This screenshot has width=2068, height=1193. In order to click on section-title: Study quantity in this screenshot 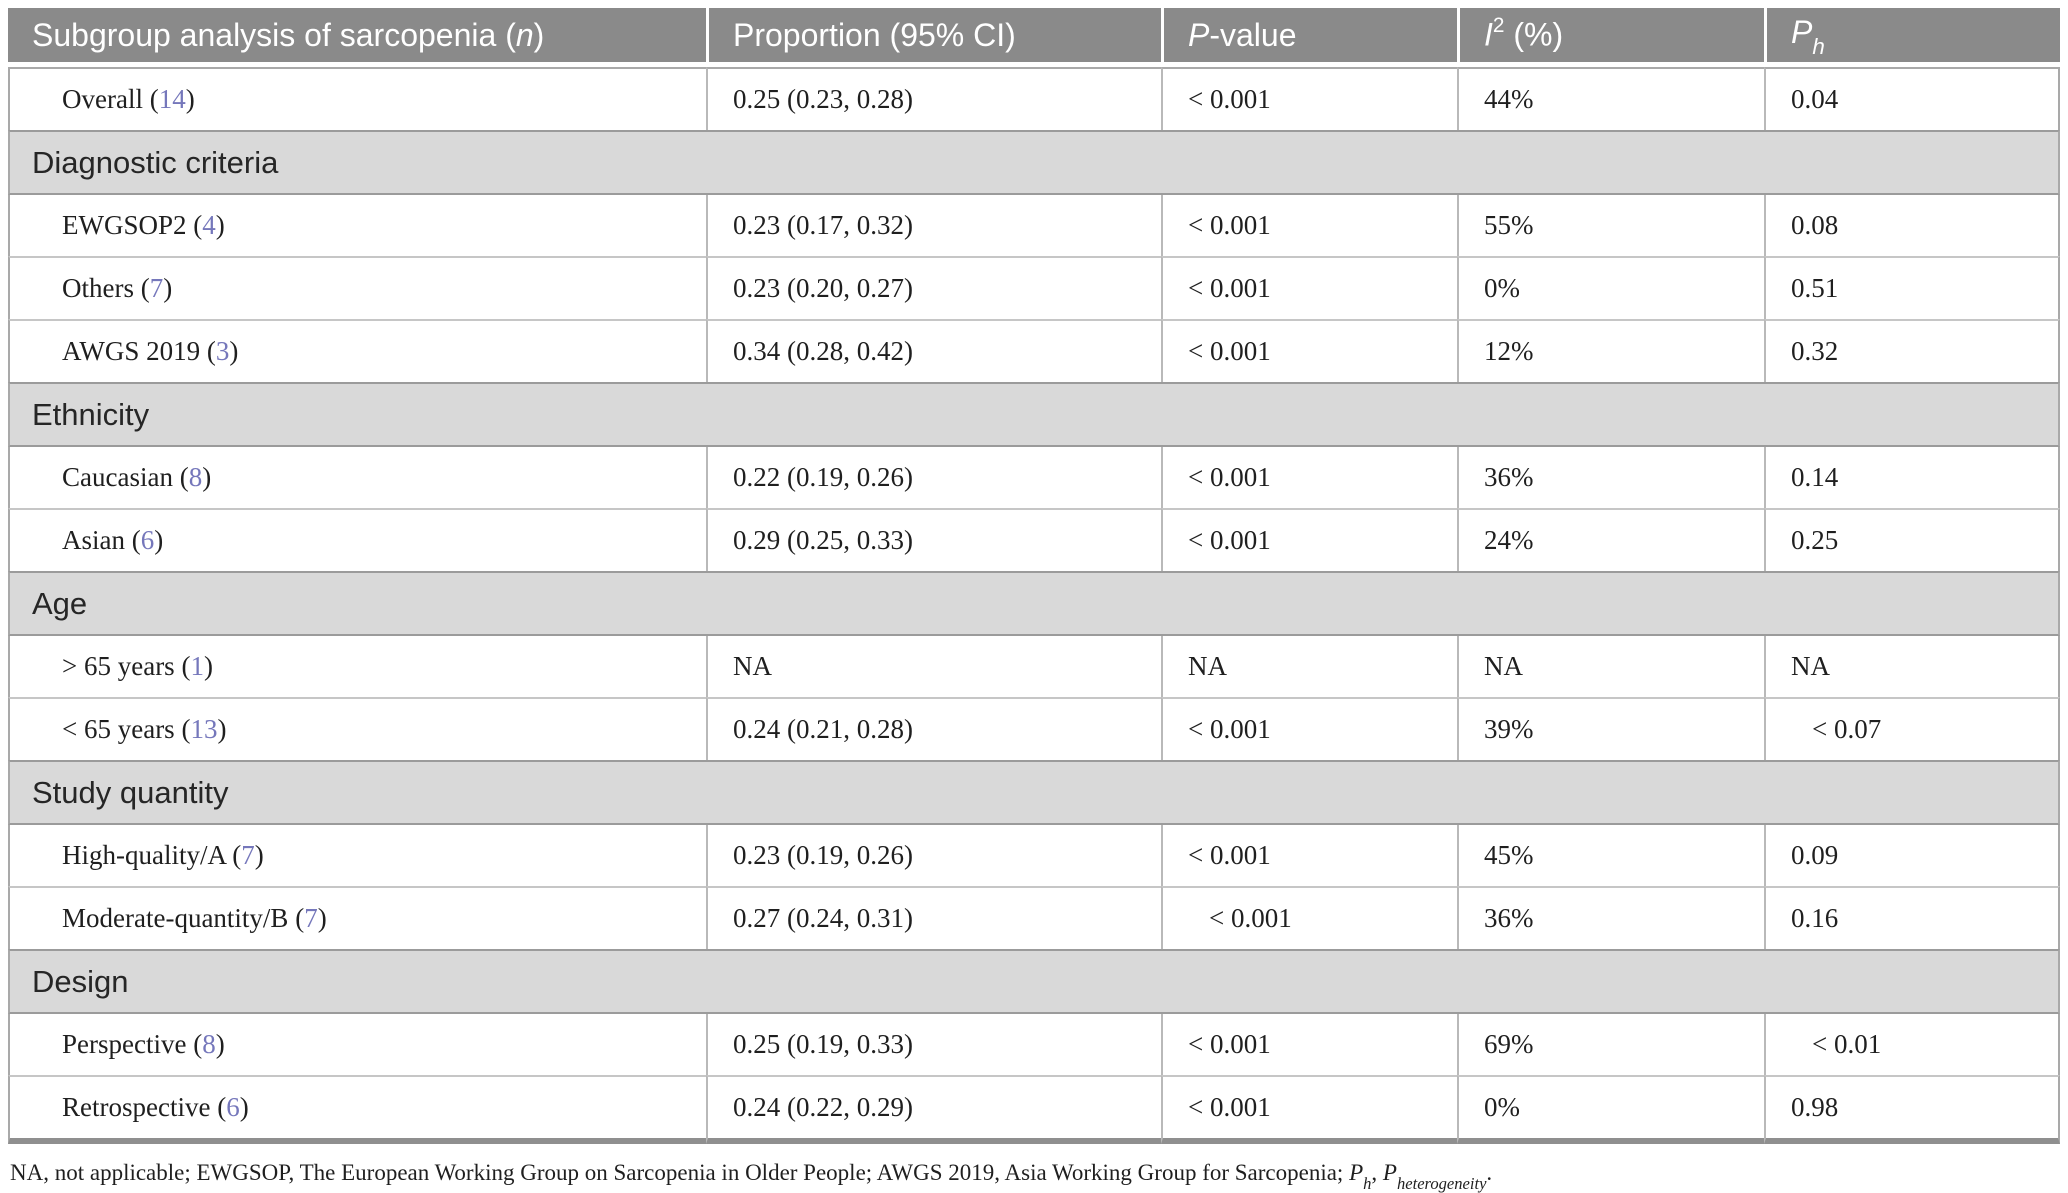, I will do `click(1034, 792)`.